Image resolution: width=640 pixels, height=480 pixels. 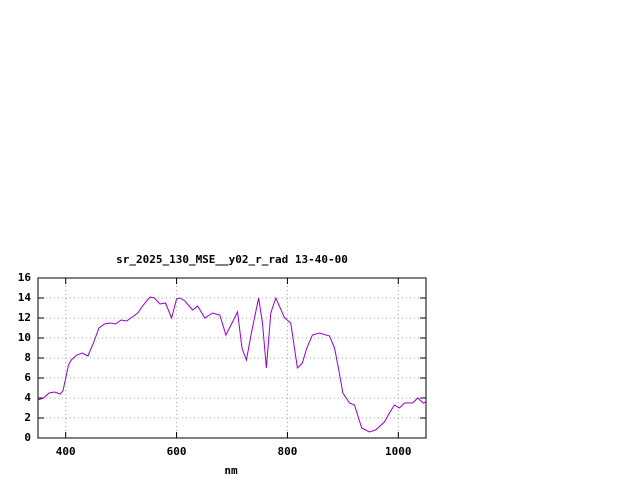 I want to click on y-tick-label: 16, so click(x=25, y=277).